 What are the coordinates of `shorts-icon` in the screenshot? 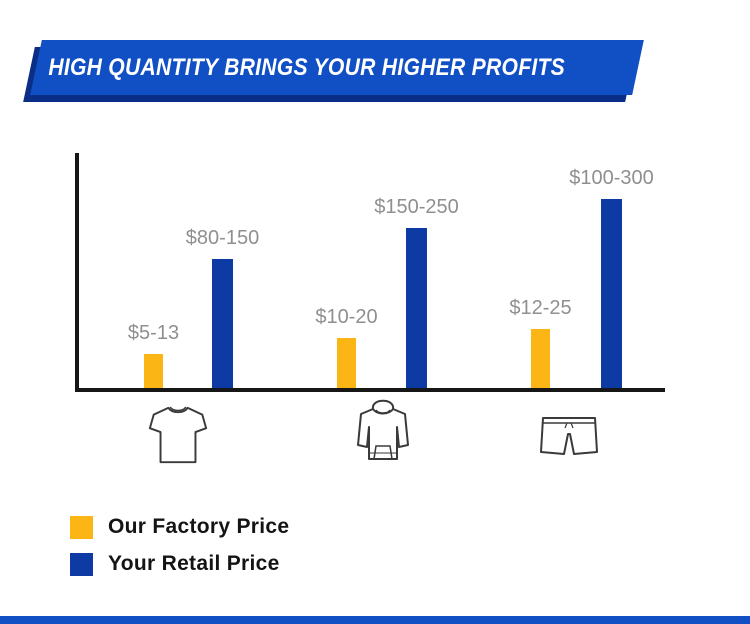 It's located at (569, 435).